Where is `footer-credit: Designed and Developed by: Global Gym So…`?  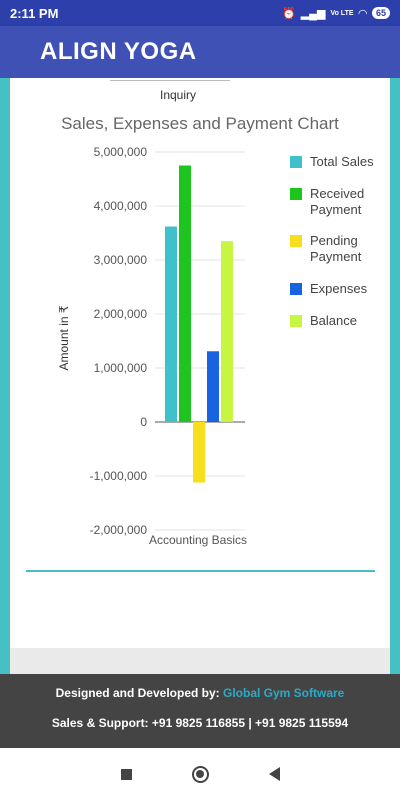
footer-credit: Designed and Developed by: Global Gym So… is located at coordinates (200, 693).